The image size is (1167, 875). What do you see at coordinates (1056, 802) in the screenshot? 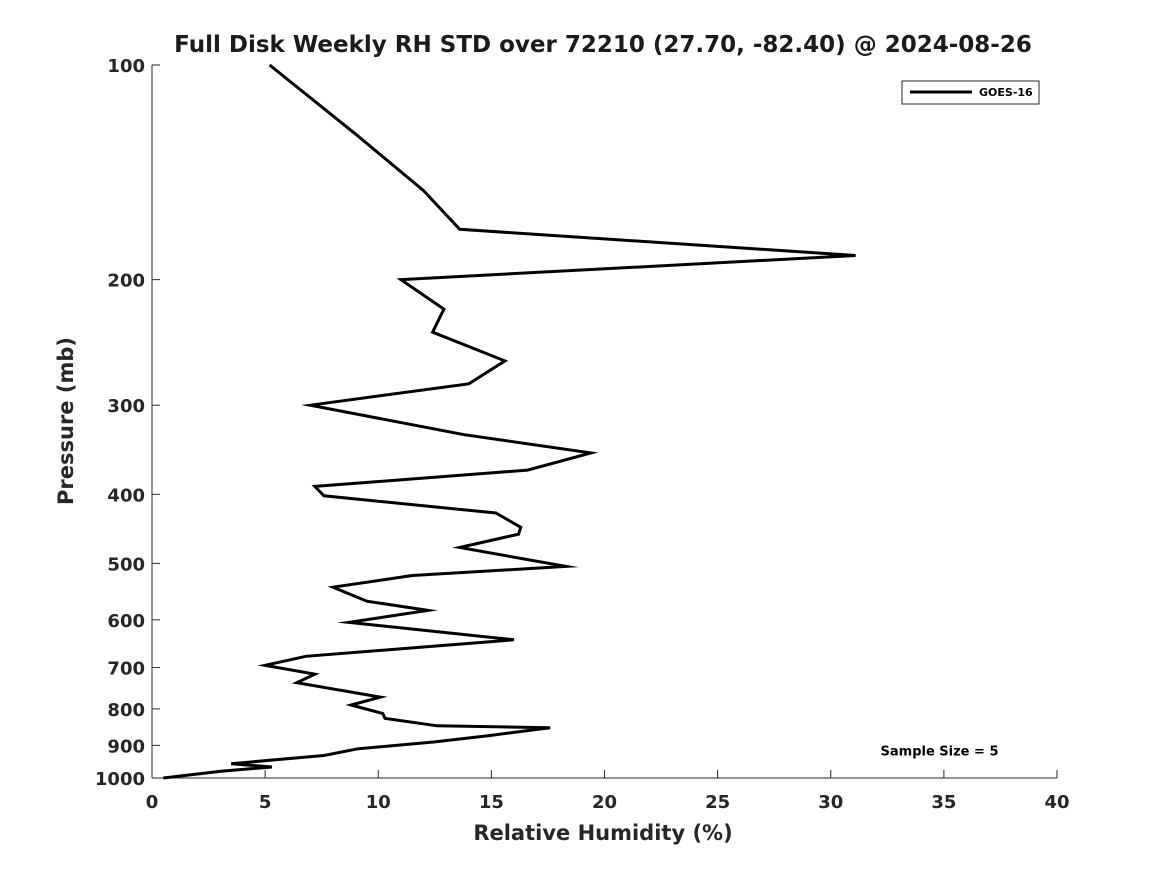
I see `x-tick-label: 40` at bounding box center [1056, 802].